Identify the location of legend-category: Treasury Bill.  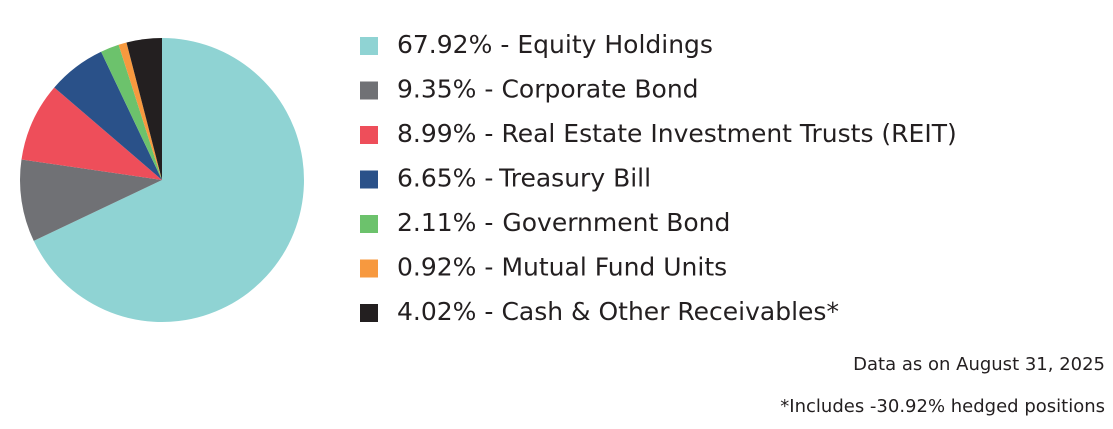
(574, 178).